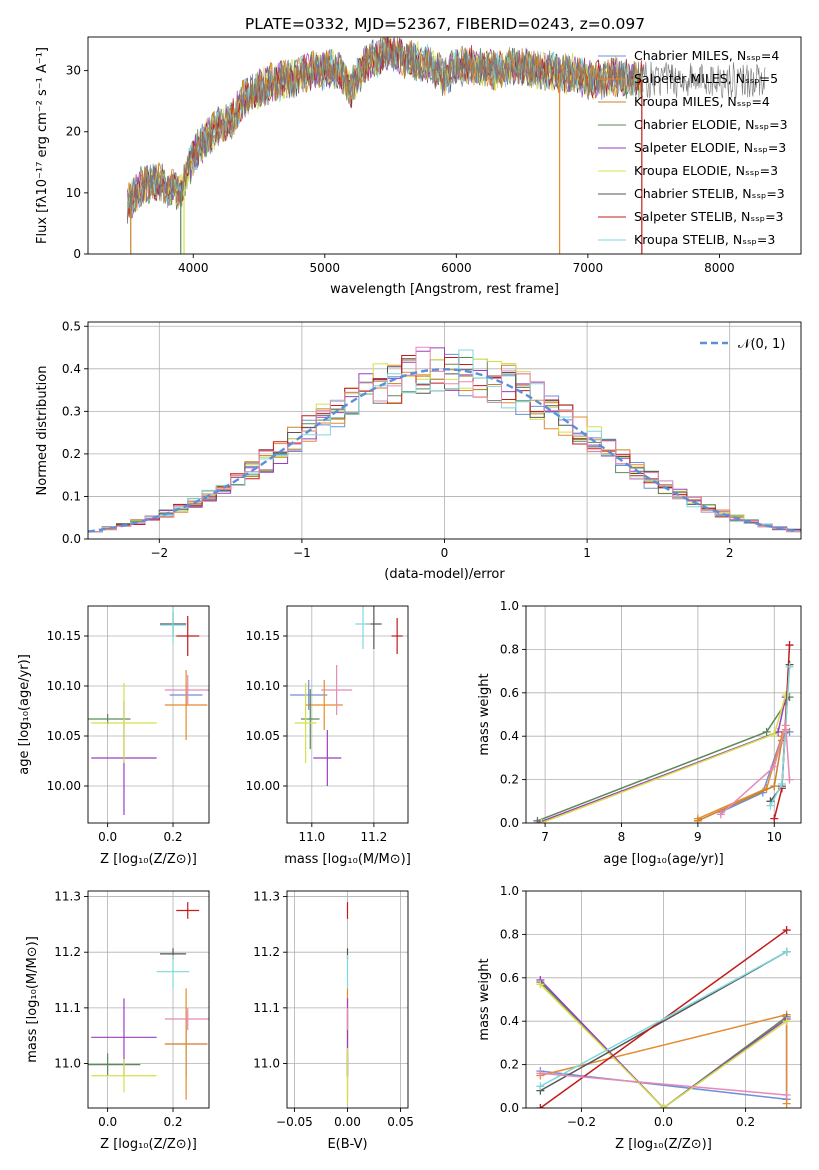 This screenshot has width=819, height=1170. I want to click on y-tick-label: 10.00, so click(64, 786).